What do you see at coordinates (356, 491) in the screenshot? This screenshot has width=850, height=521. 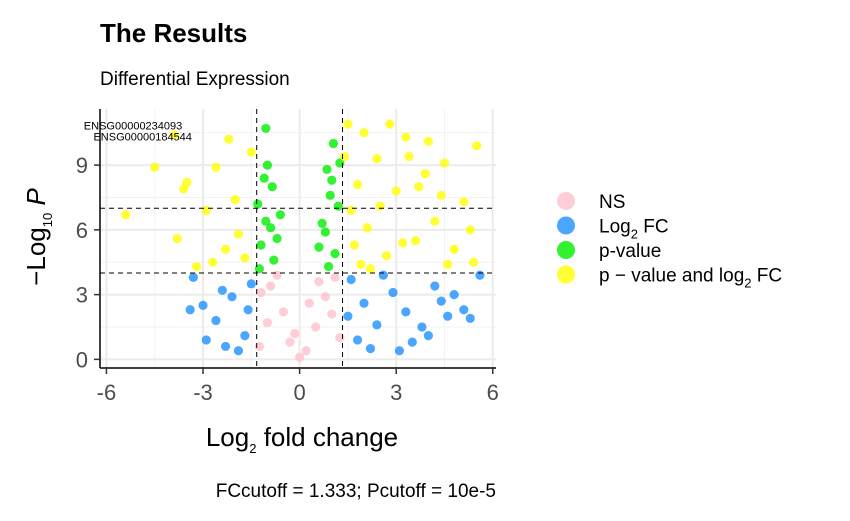 I see `chart-caption: FCcutoff = 1.333; Pcutoff = 10e-5` at bounding box center [356, 491].